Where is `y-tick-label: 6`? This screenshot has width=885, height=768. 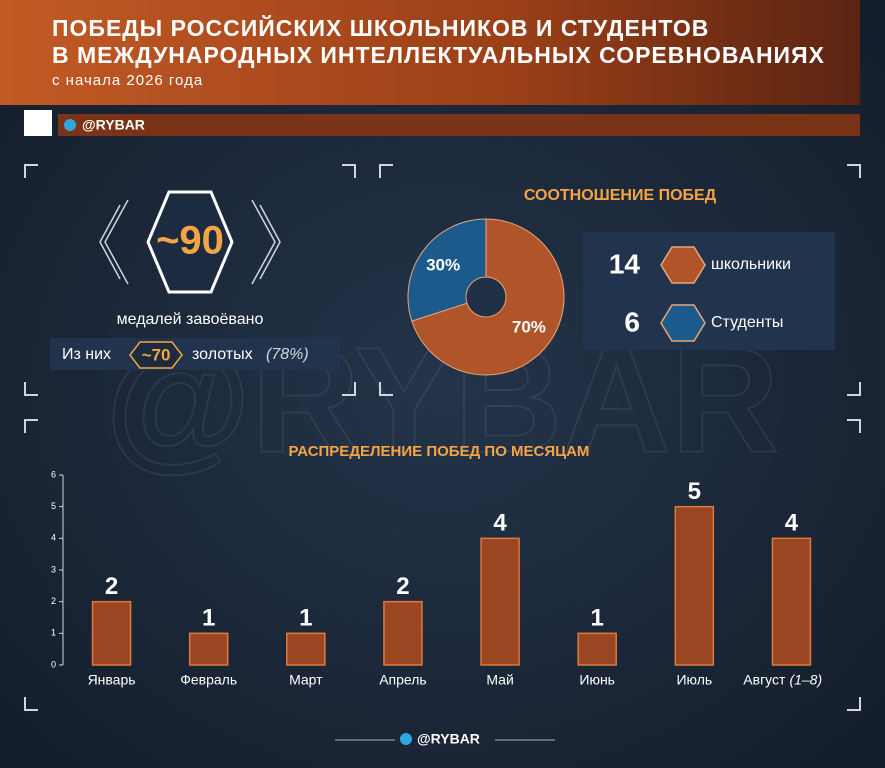
y-tick-label: 6 is located at coordinates (53, 474).